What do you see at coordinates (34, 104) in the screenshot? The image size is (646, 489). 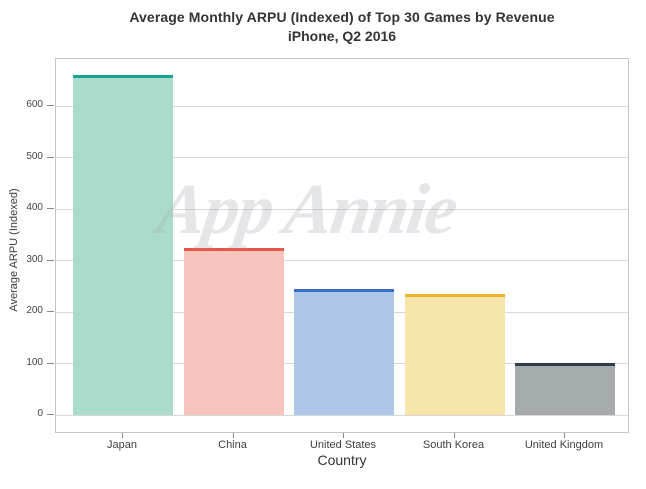 I see `y-tick-label-600: 600` at bounding box center [34, 104].